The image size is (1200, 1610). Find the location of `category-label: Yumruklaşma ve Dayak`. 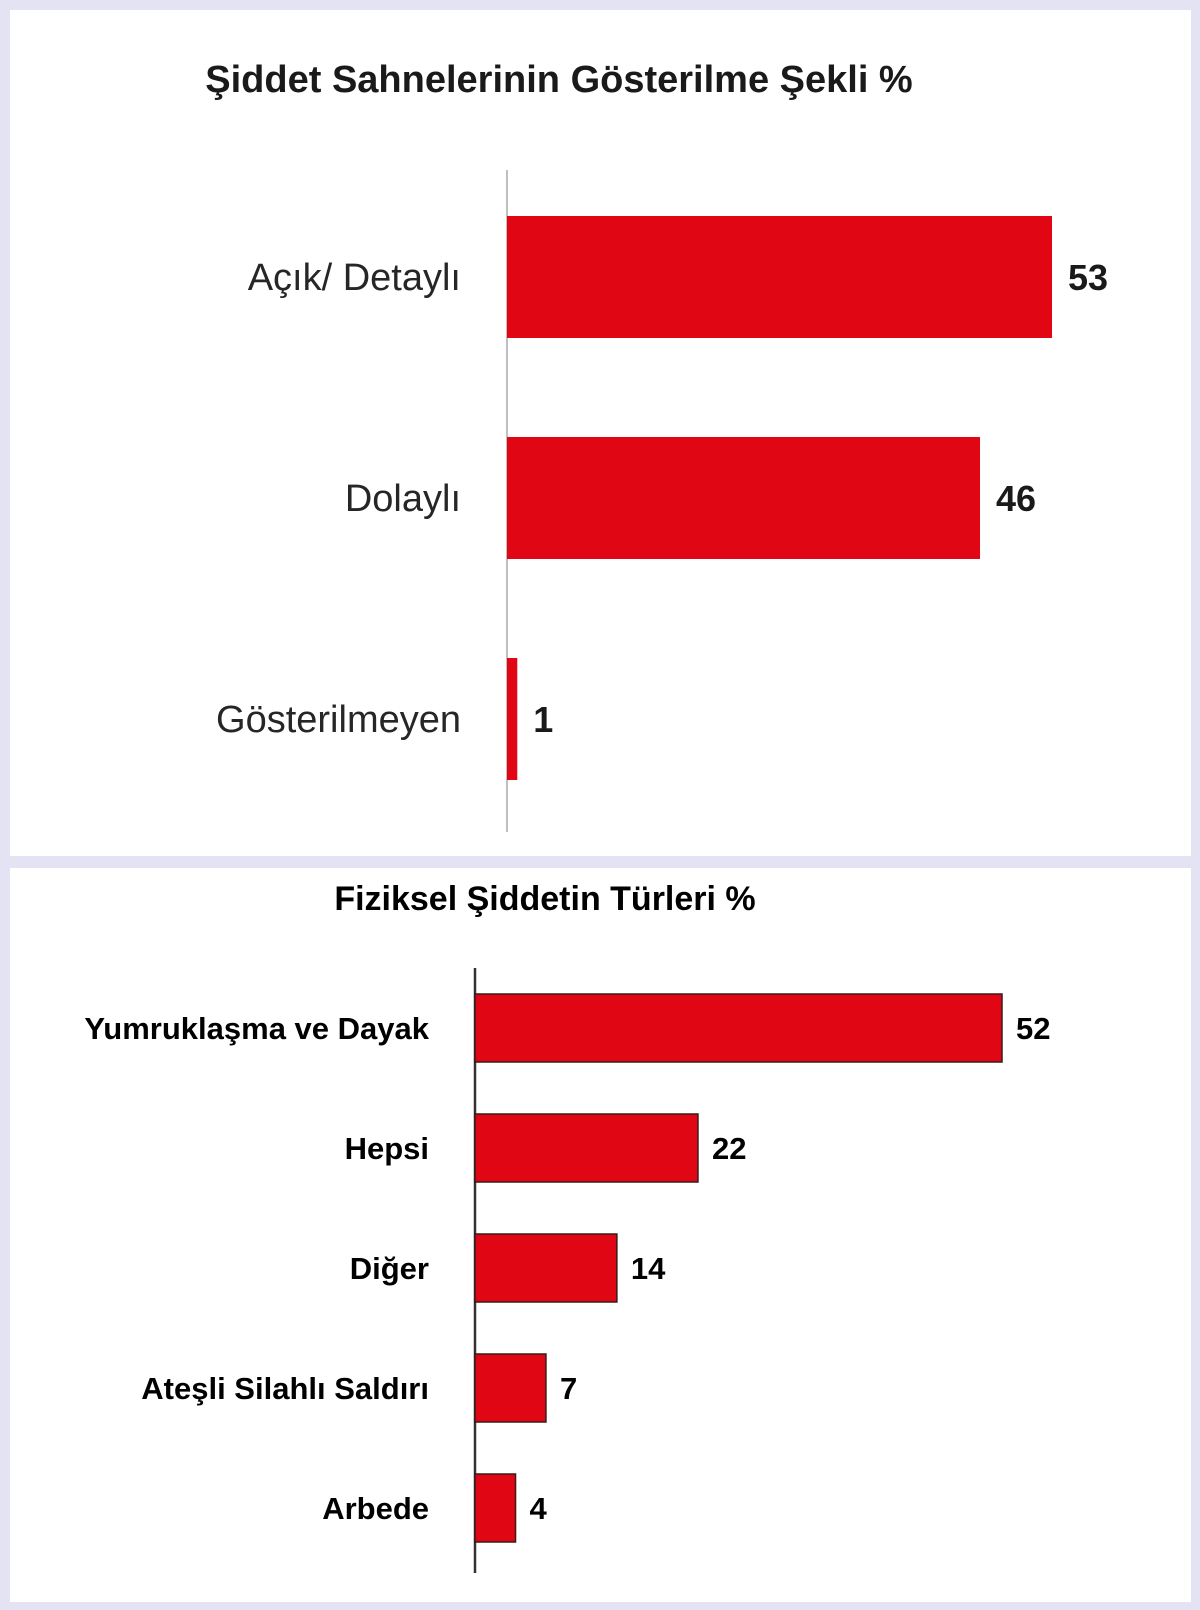

category-label: Yumruklaşma ve Dayak is located at coordinates (256, 1028).